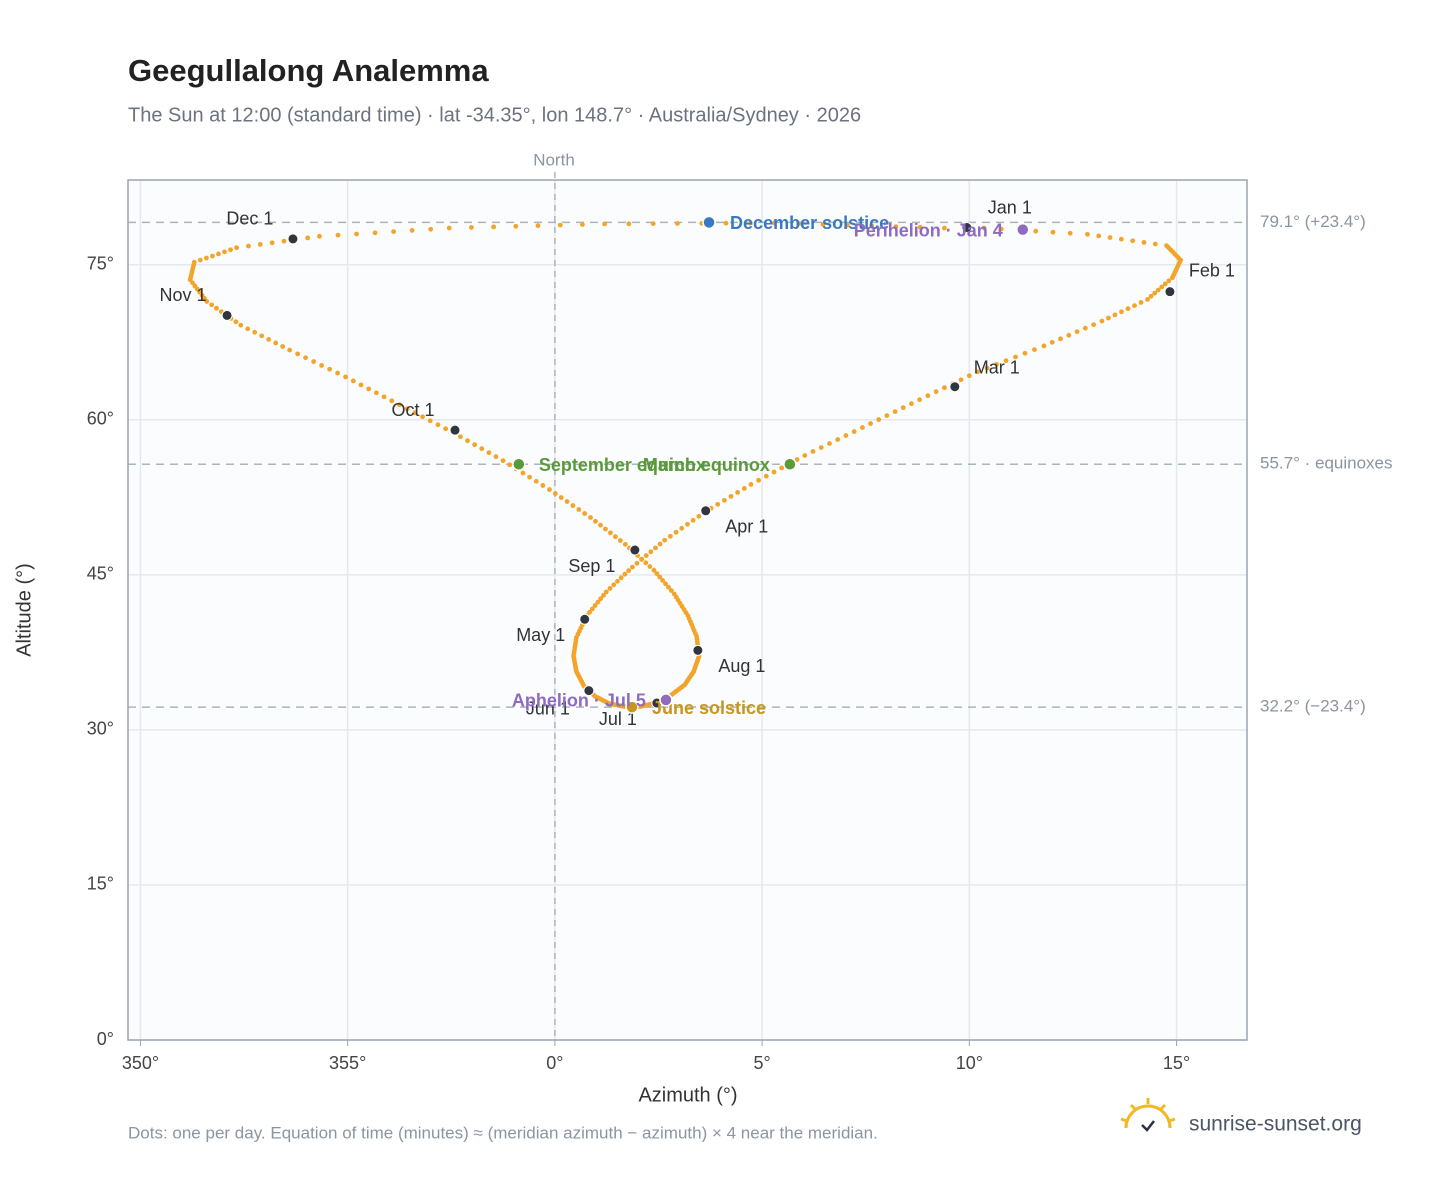 The height and width of the screenshot is (1188, 1448). Describe the element at coordinates (100, 574) in the screenshot. I see `y-tick-label: 45°` at that location.